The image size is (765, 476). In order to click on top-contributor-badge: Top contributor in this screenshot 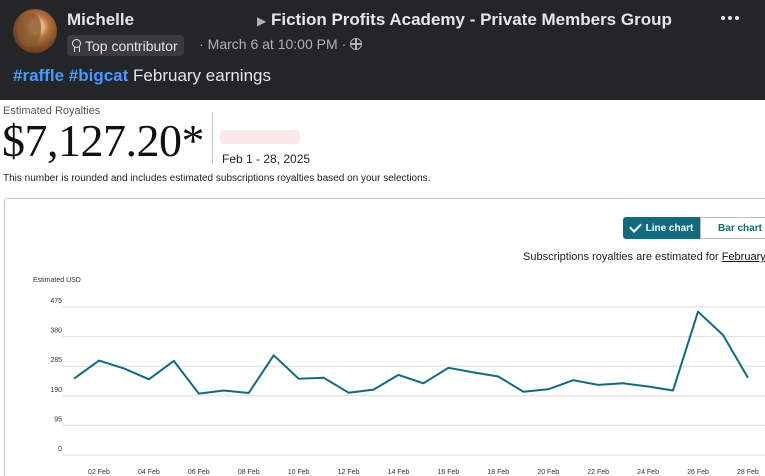, I will do `click(125, 45)`.